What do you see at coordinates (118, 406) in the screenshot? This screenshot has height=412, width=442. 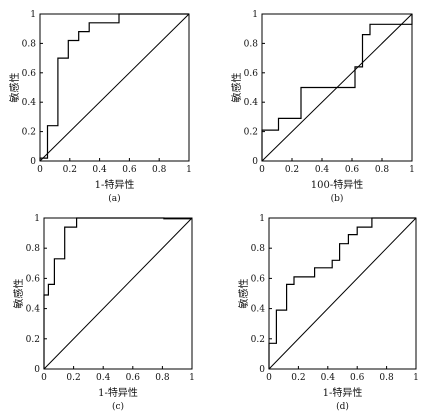 I see `panel-label: (c)` at bounding box center [118, 406].